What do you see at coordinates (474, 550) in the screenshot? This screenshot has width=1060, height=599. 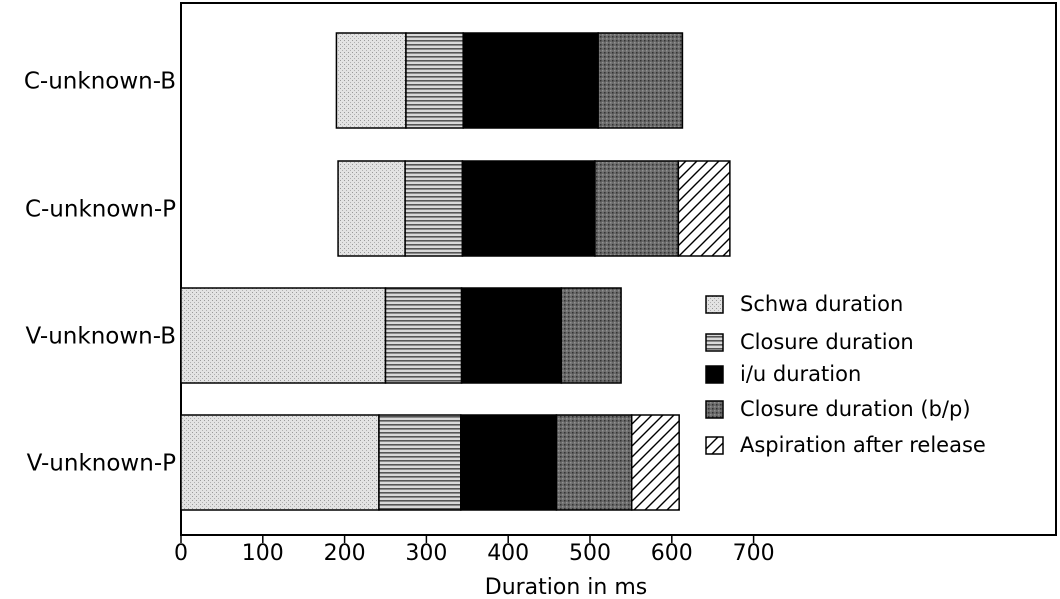 I see `x-axis: 0 100 200 300 400 500 600 700` at bounding box center [474, 550].